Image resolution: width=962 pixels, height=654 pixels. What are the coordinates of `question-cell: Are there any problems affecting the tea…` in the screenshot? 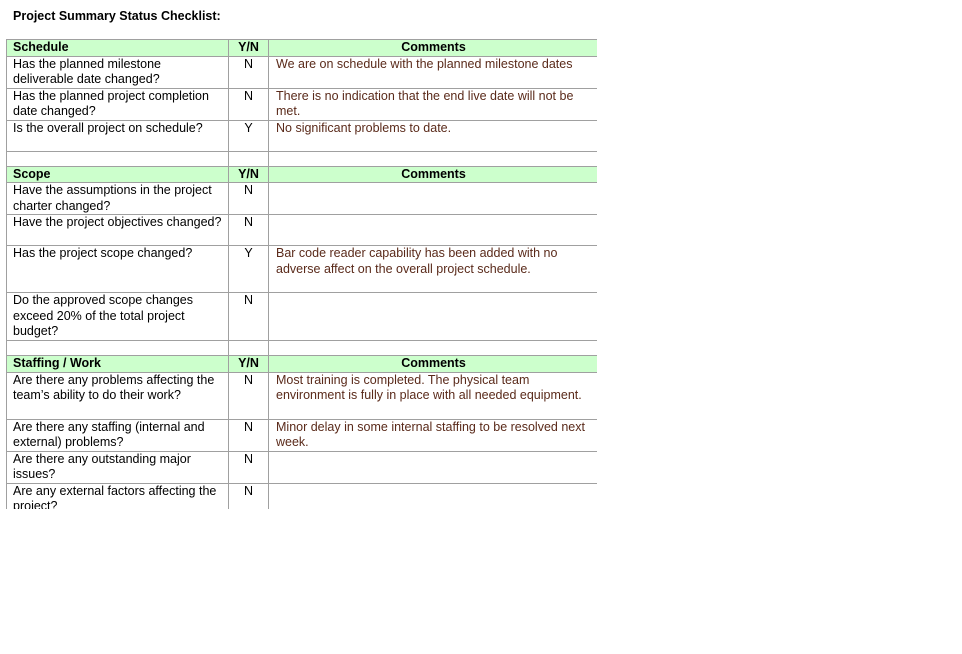 It's located at (117, 395).